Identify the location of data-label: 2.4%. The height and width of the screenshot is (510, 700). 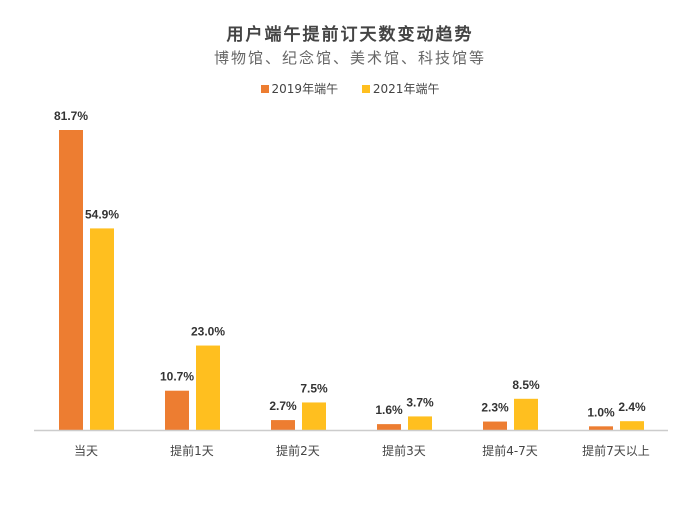
(632, 407).